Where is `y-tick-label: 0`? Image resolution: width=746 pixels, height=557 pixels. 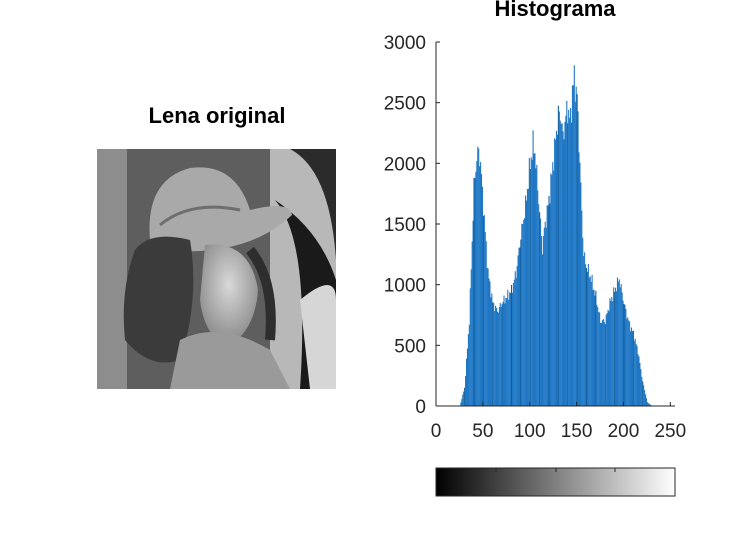
y-tick-label: 0 is located at coordinates (420, 407).